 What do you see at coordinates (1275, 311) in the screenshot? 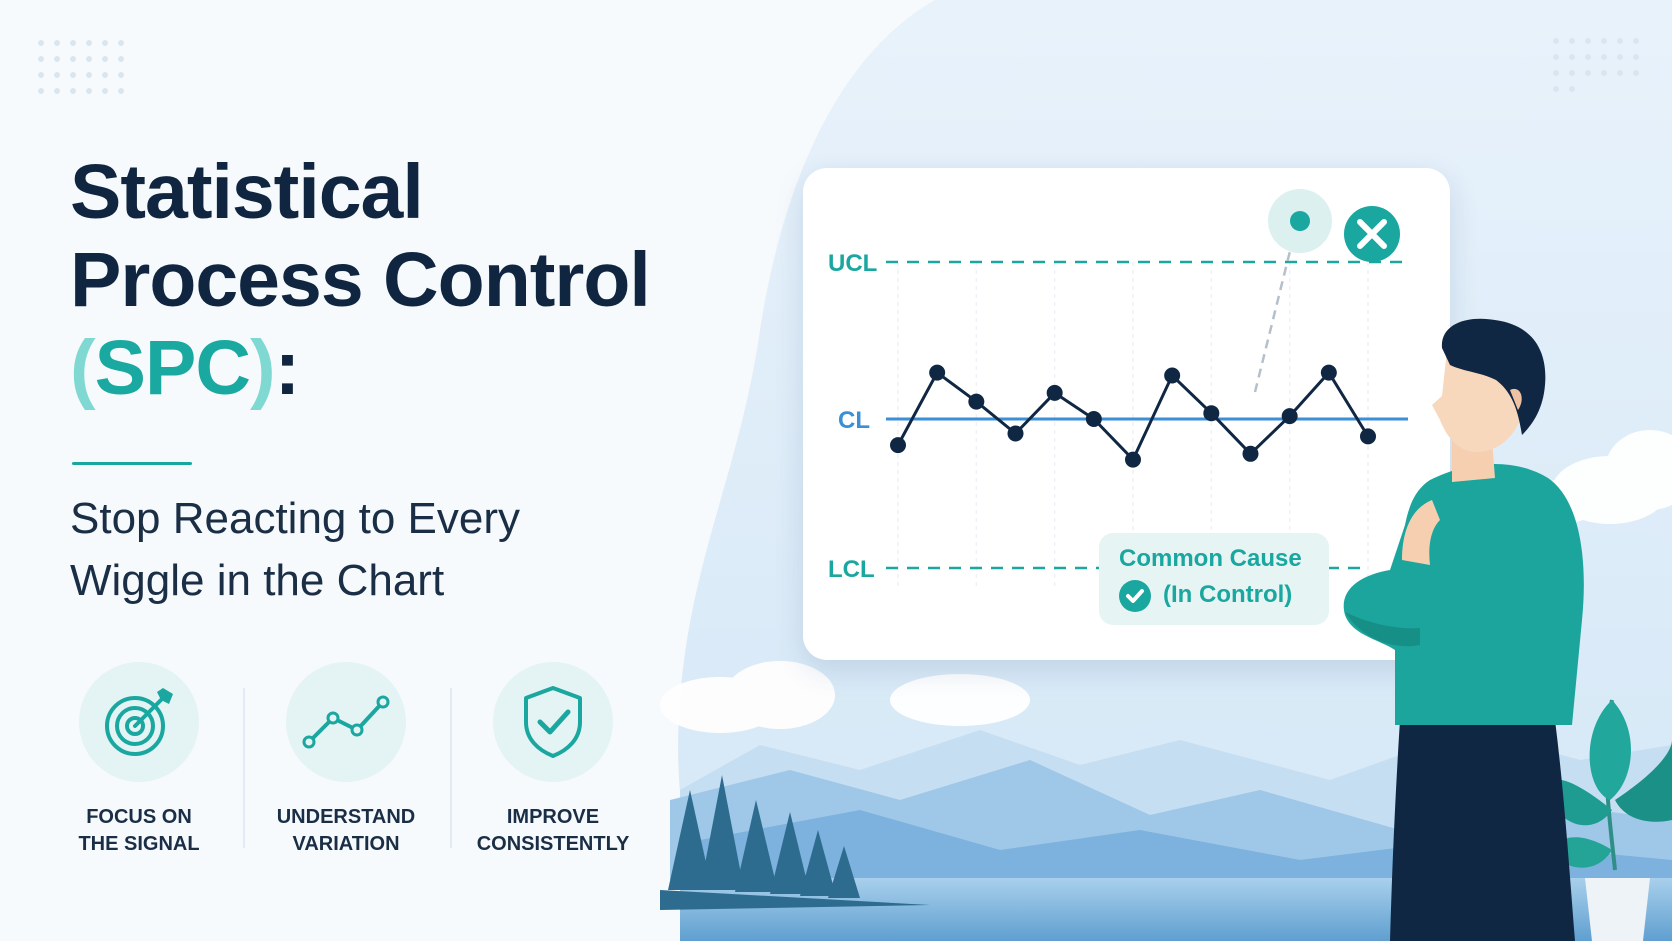
I see `connector-line` at bounding box center [1275, 311].